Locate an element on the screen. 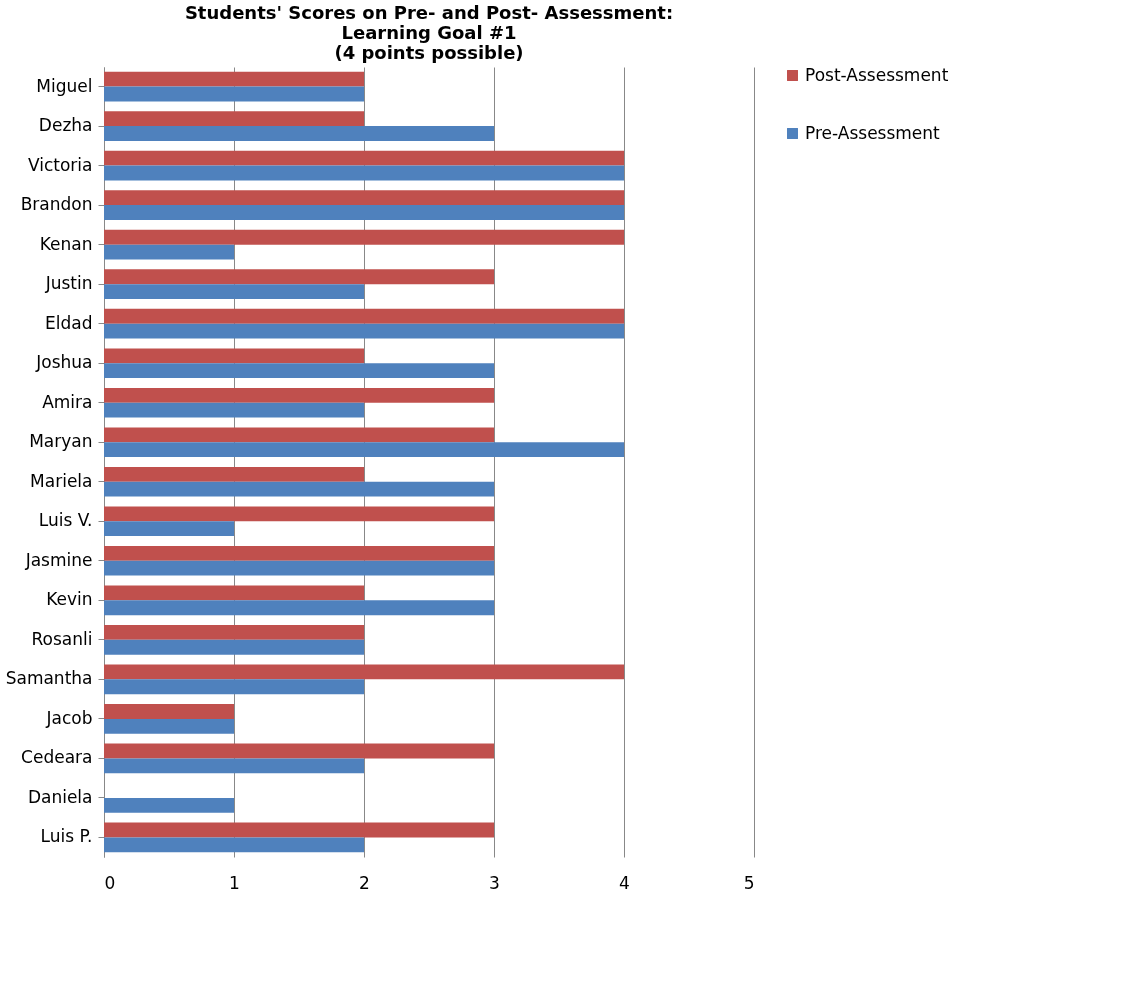  y-tick-label: Jacob is located at coordinates (69, 717).